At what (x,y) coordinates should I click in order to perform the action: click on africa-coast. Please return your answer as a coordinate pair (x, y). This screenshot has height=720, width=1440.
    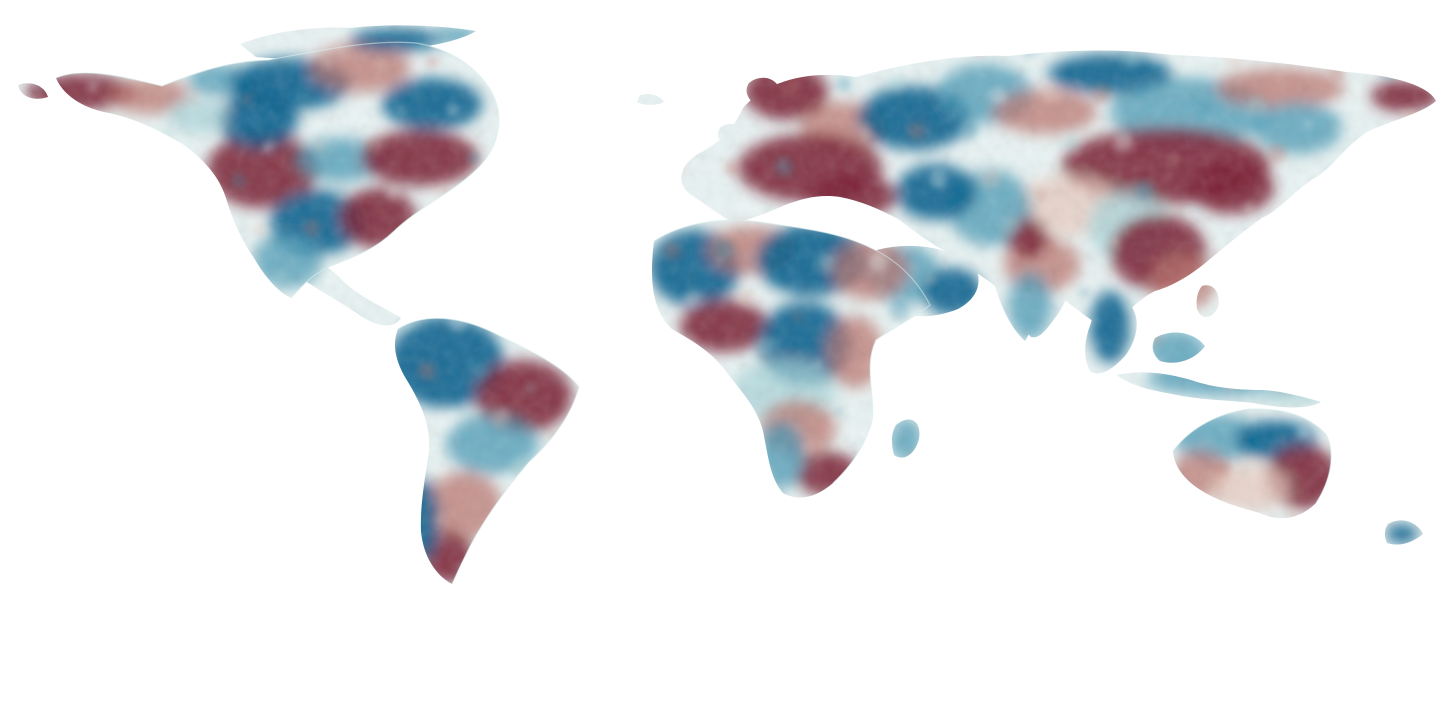
    Looking at the image, I should click on (792, 351).